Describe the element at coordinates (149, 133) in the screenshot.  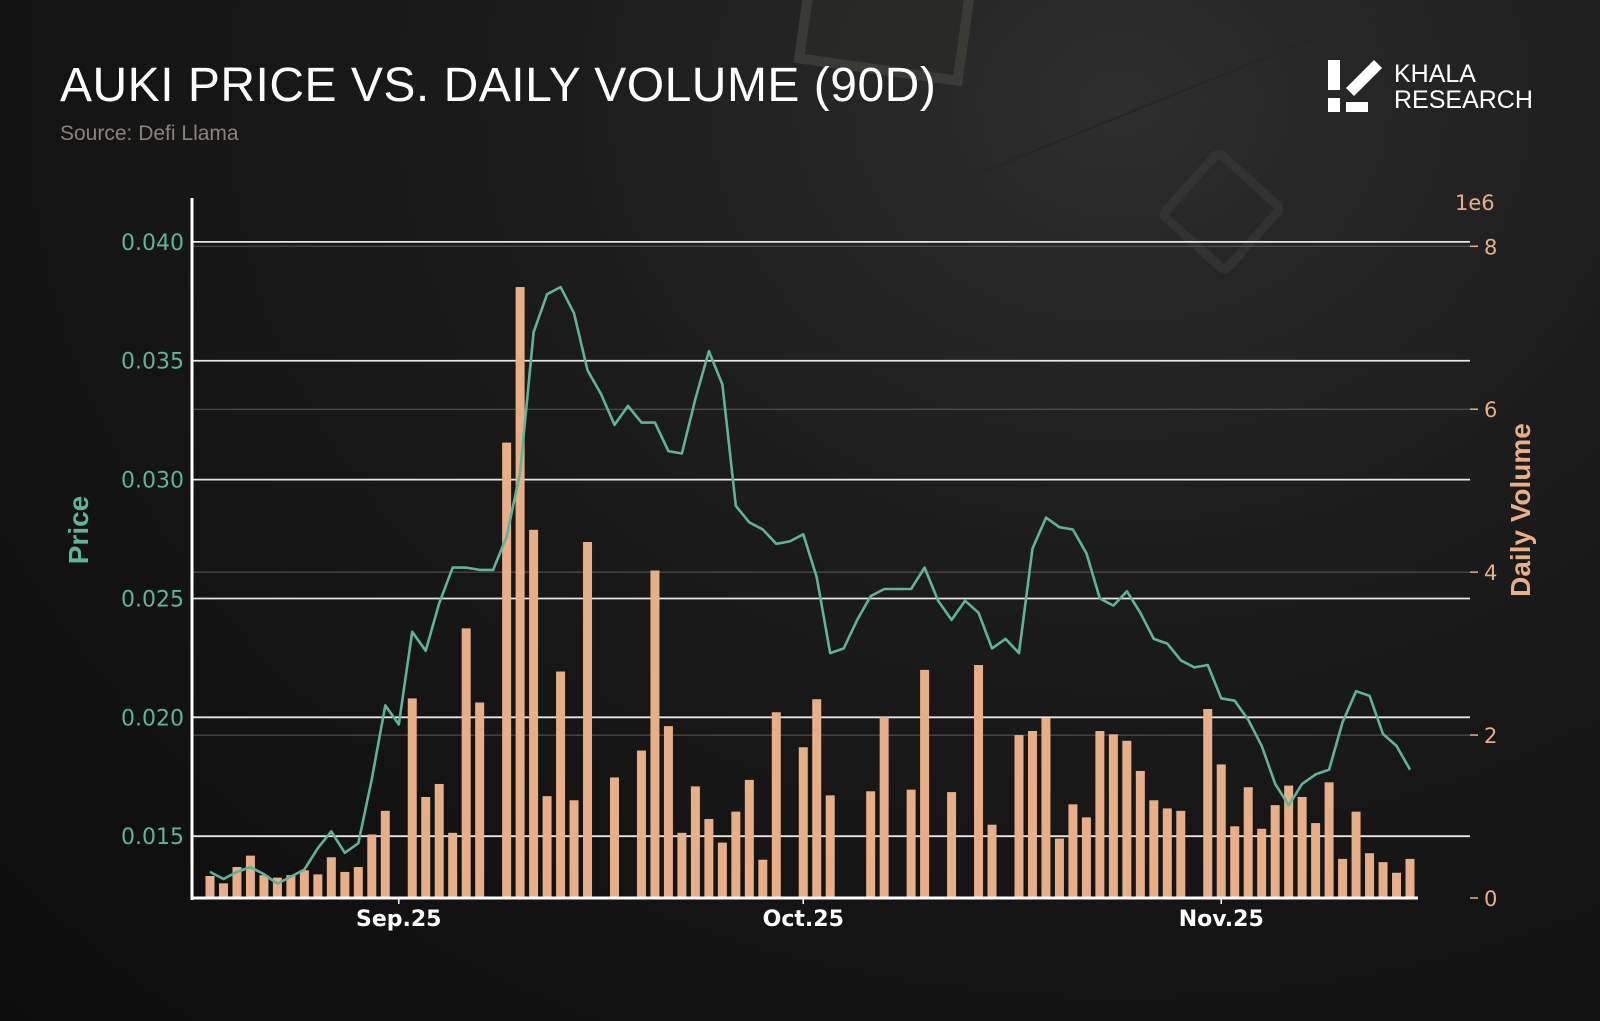
I see `chart-source: Source: Defi Llama` at that location.